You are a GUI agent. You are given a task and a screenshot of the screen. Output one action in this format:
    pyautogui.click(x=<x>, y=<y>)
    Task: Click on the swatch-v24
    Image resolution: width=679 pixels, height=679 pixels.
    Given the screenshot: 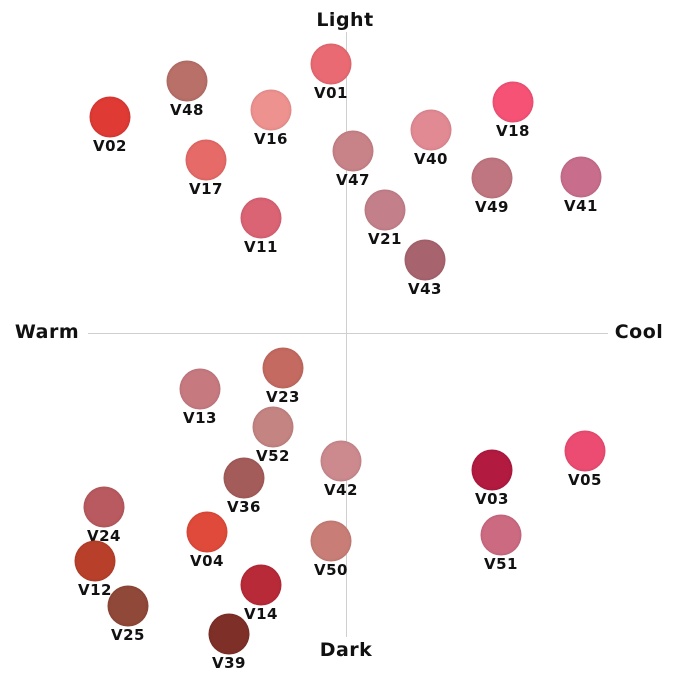 What is the action you would take?
    pyautogui.click(x=104, y=507)
    